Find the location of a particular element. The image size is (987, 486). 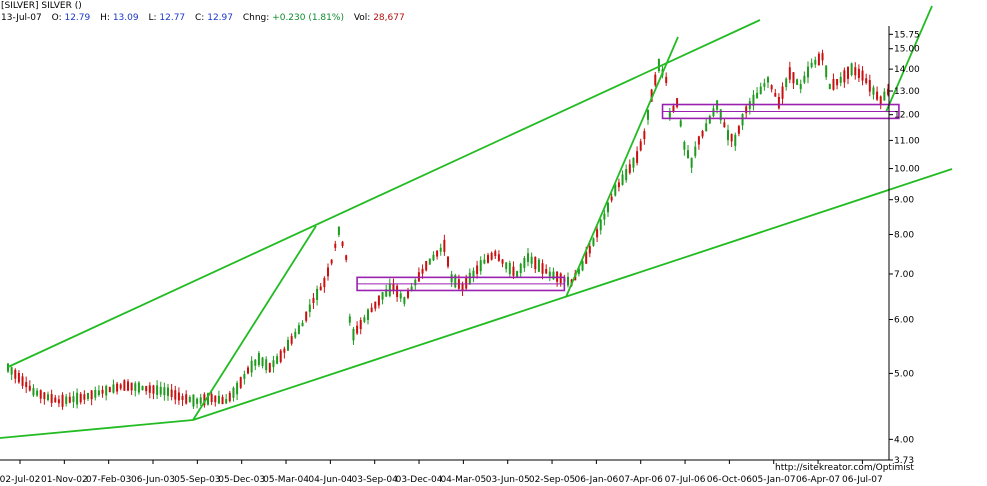

y-tick-label: 3.73 is located at coordinates (904, 461).